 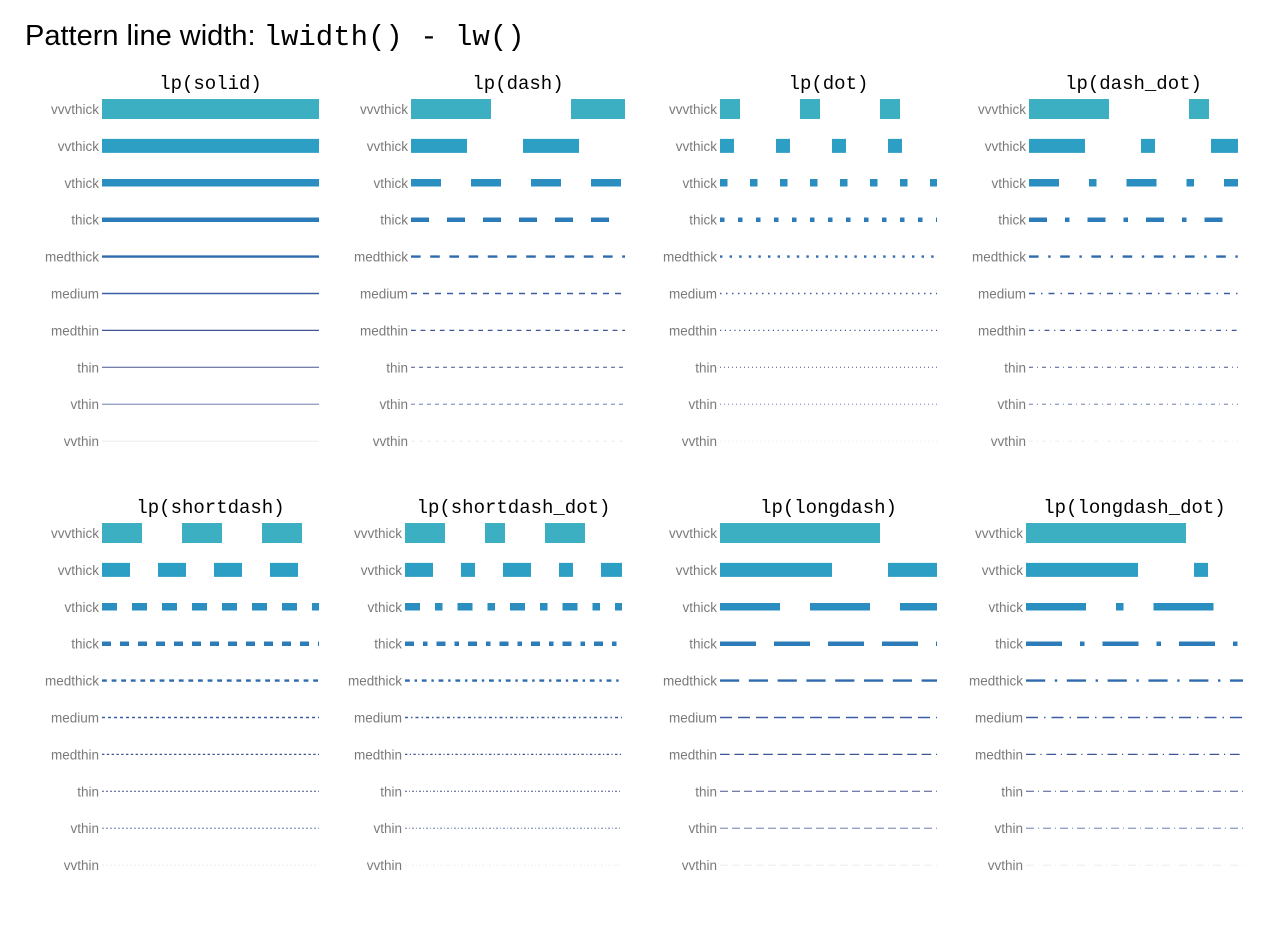 What do you see at coordinates (144, 36) in the screenshot?
I see `chart-title-prefix: Pattern line width:` at bounding box center [144, 36].